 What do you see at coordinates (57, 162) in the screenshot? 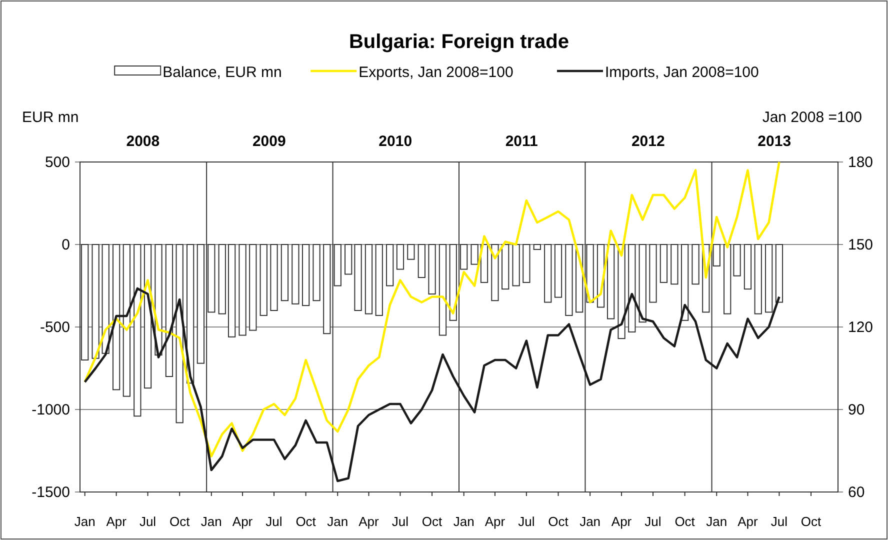
I see `y-tick-label: 500` at bounding box center [57, 162].